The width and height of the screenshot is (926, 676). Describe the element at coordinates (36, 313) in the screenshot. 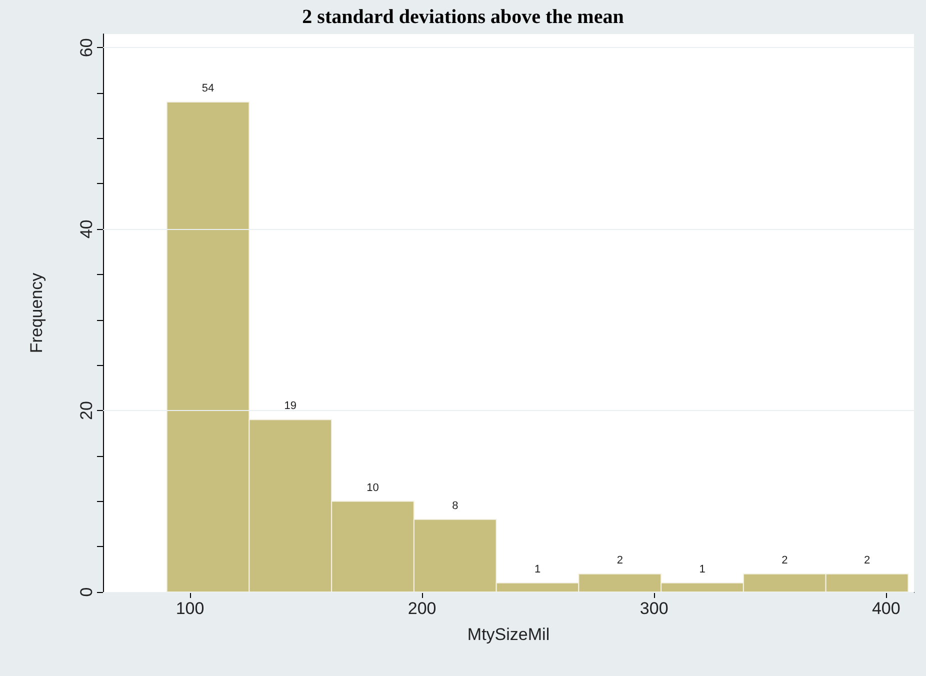

I see `y-axis-title: Frequency` at that location.